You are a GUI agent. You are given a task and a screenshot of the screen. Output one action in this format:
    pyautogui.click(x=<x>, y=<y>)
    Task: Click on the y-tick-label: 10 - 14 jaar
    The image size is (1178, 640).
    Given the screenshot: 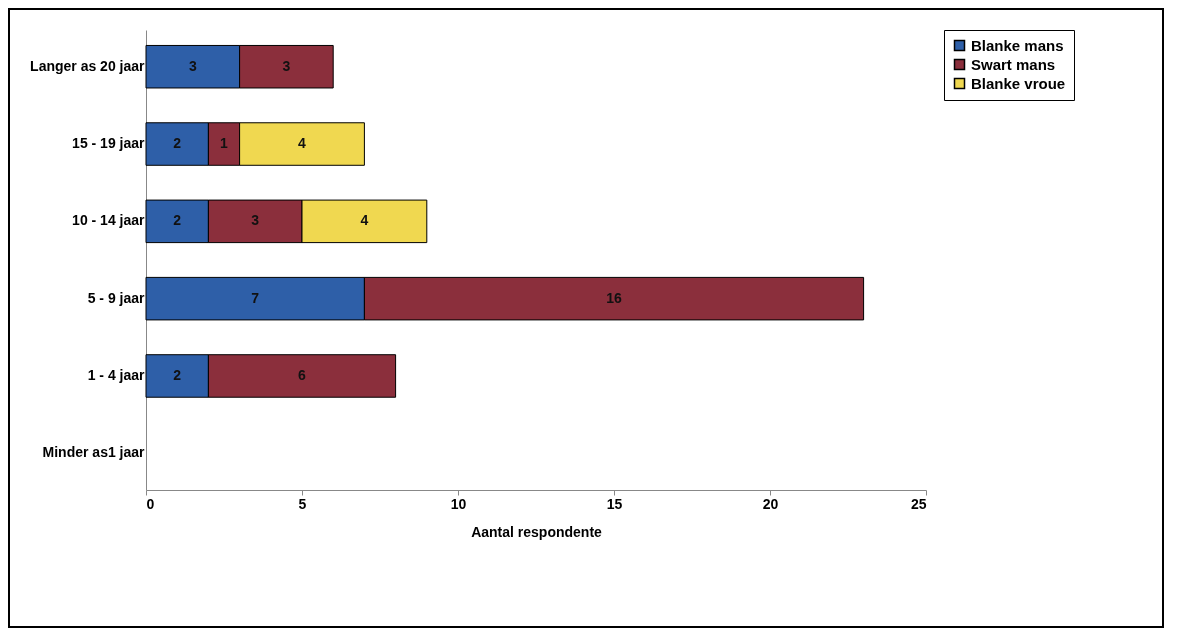 What is the action you would take?
    pyautogui.click(x=109, y=220)
    